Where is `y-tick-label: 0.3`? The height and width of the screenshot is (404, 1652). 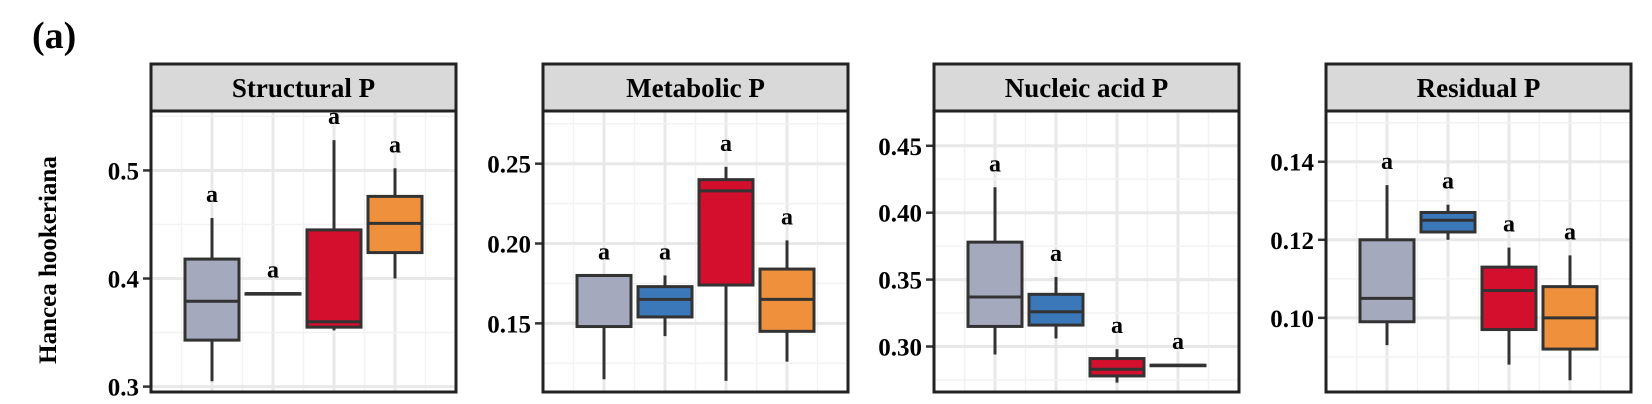
y-tick-label: 0.3 is located at coordinates (123, 388).